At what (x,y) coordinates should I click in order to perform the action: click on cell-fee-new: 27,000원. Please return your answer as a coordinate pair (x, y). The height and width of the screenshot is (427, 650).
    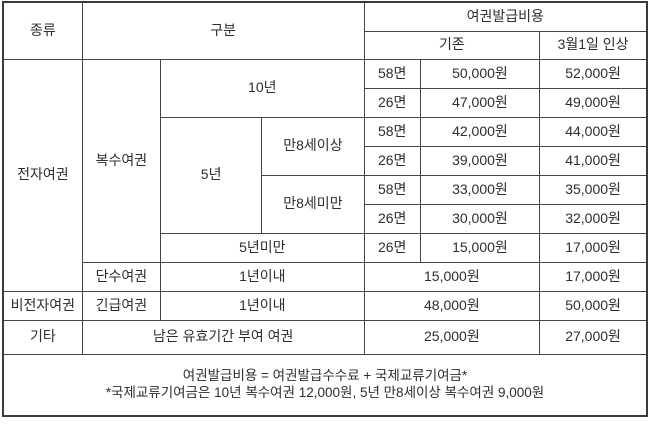
    Looking at the image, I should click on (593, 337).